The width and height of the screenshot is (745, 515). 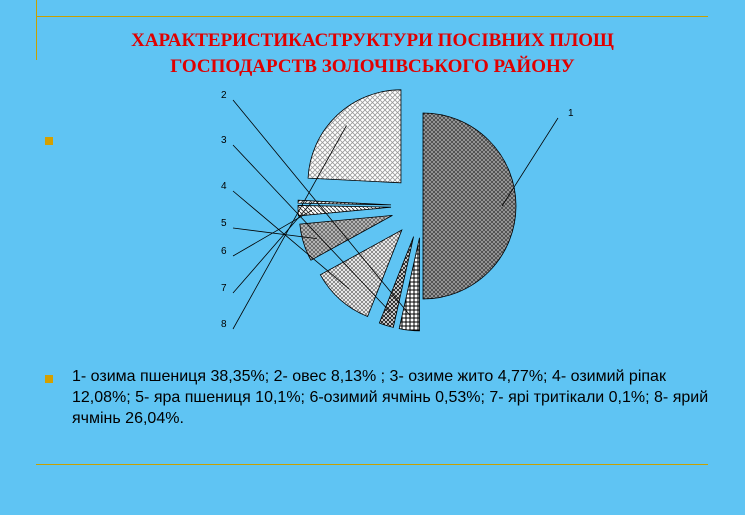 What do you see at coordinates (224, 251) in the screenshot?
I see `slice-label-6: 6` at bounding box center [224, 251].